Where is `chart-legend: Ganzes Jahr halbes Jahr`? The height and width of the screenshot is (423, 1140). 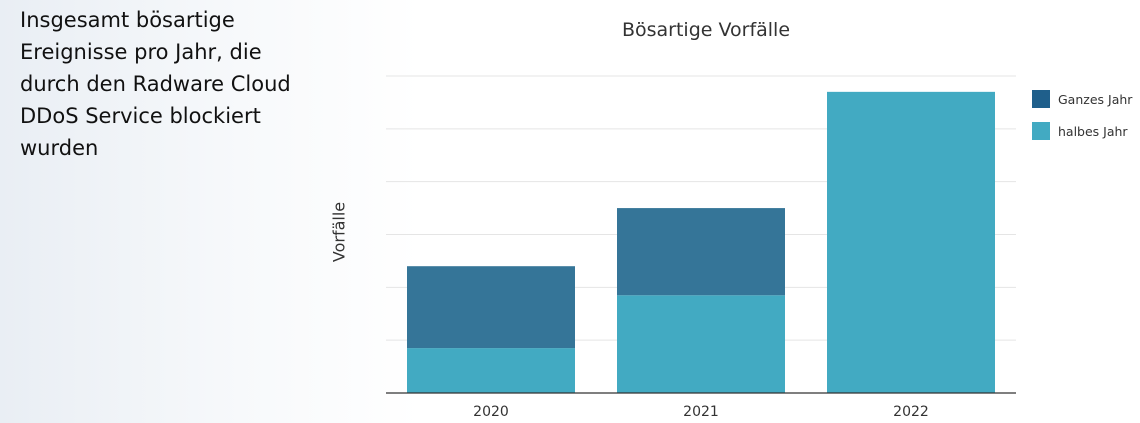
chart-legend: Ganzes Jahr halbes Jahr is located at coordinates (1082, 121).